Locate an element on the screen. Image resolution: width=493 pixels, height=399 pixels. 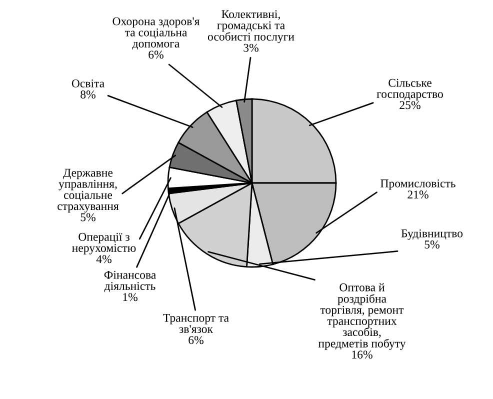
slice-label: Колективні, громадські та особисті послуги is located at coordinates (251, 27).